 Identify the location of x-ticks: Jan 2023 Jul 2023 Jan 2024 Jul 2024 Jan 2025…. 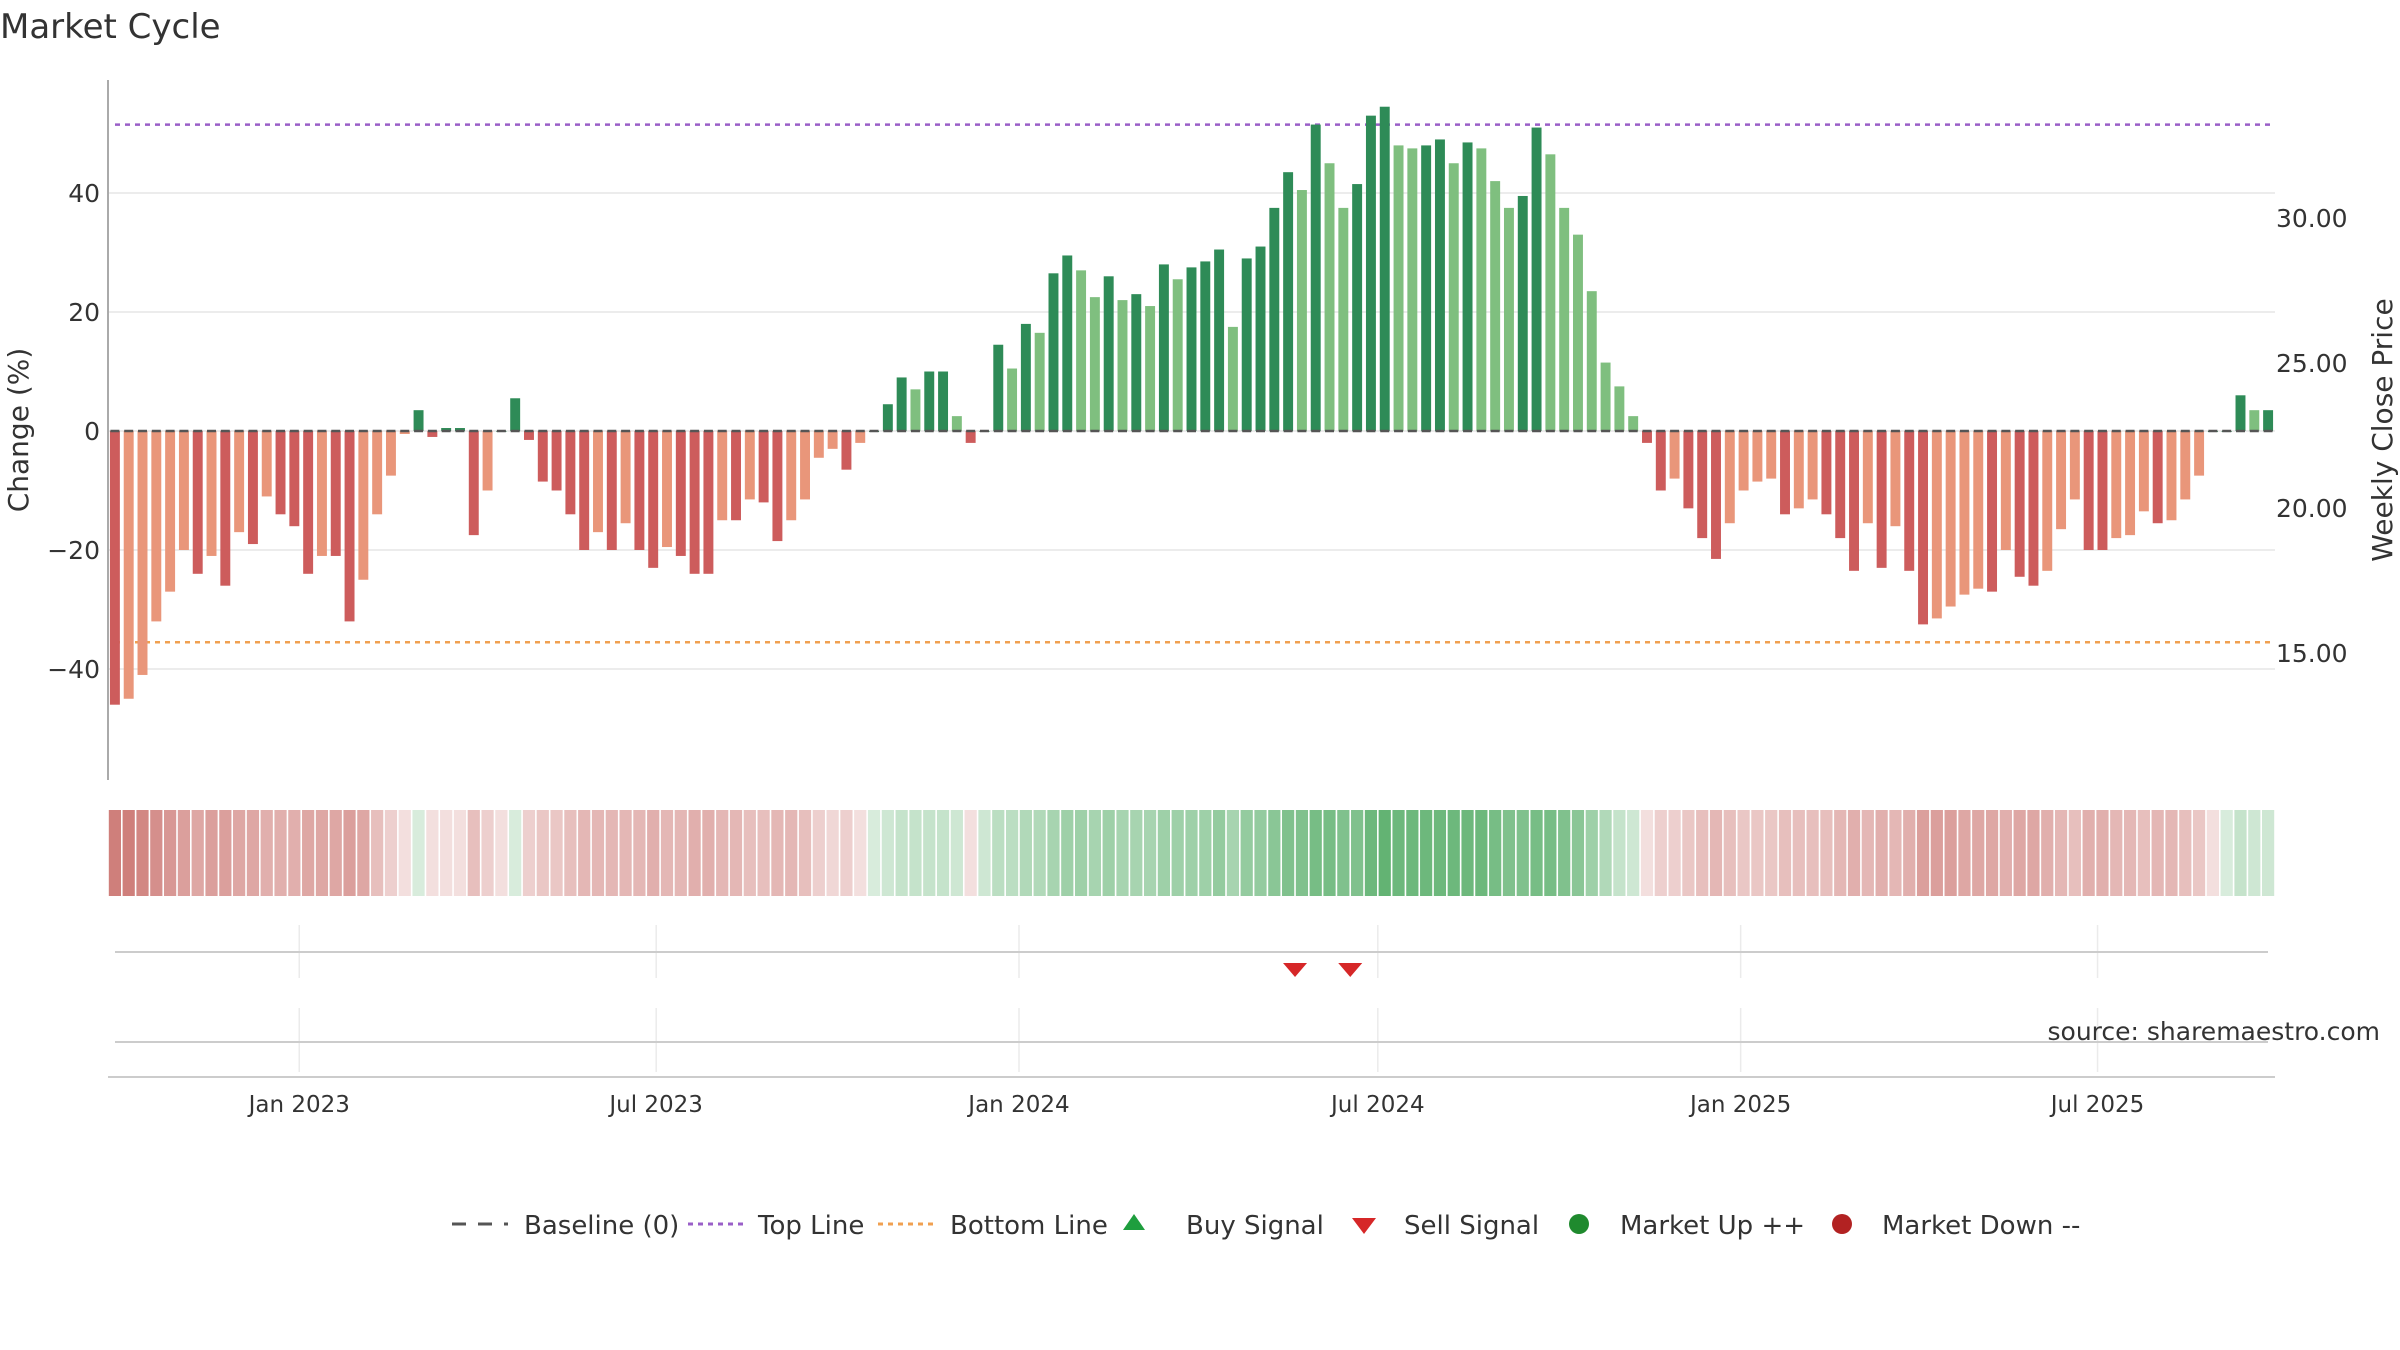
(1196, 1105).